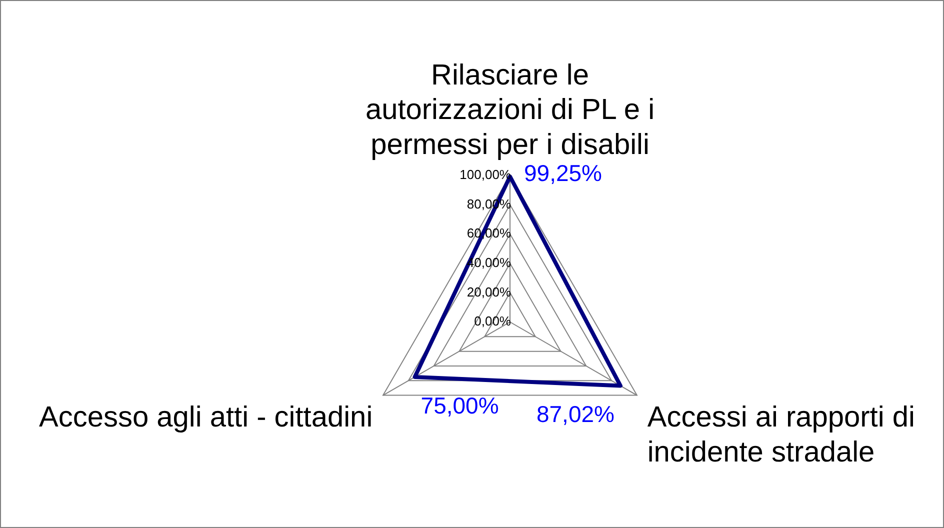  I want to click on spoke-label: Rilasciare le autorizzazioni di PL e i permessi per i disabili, so click(510, 110).